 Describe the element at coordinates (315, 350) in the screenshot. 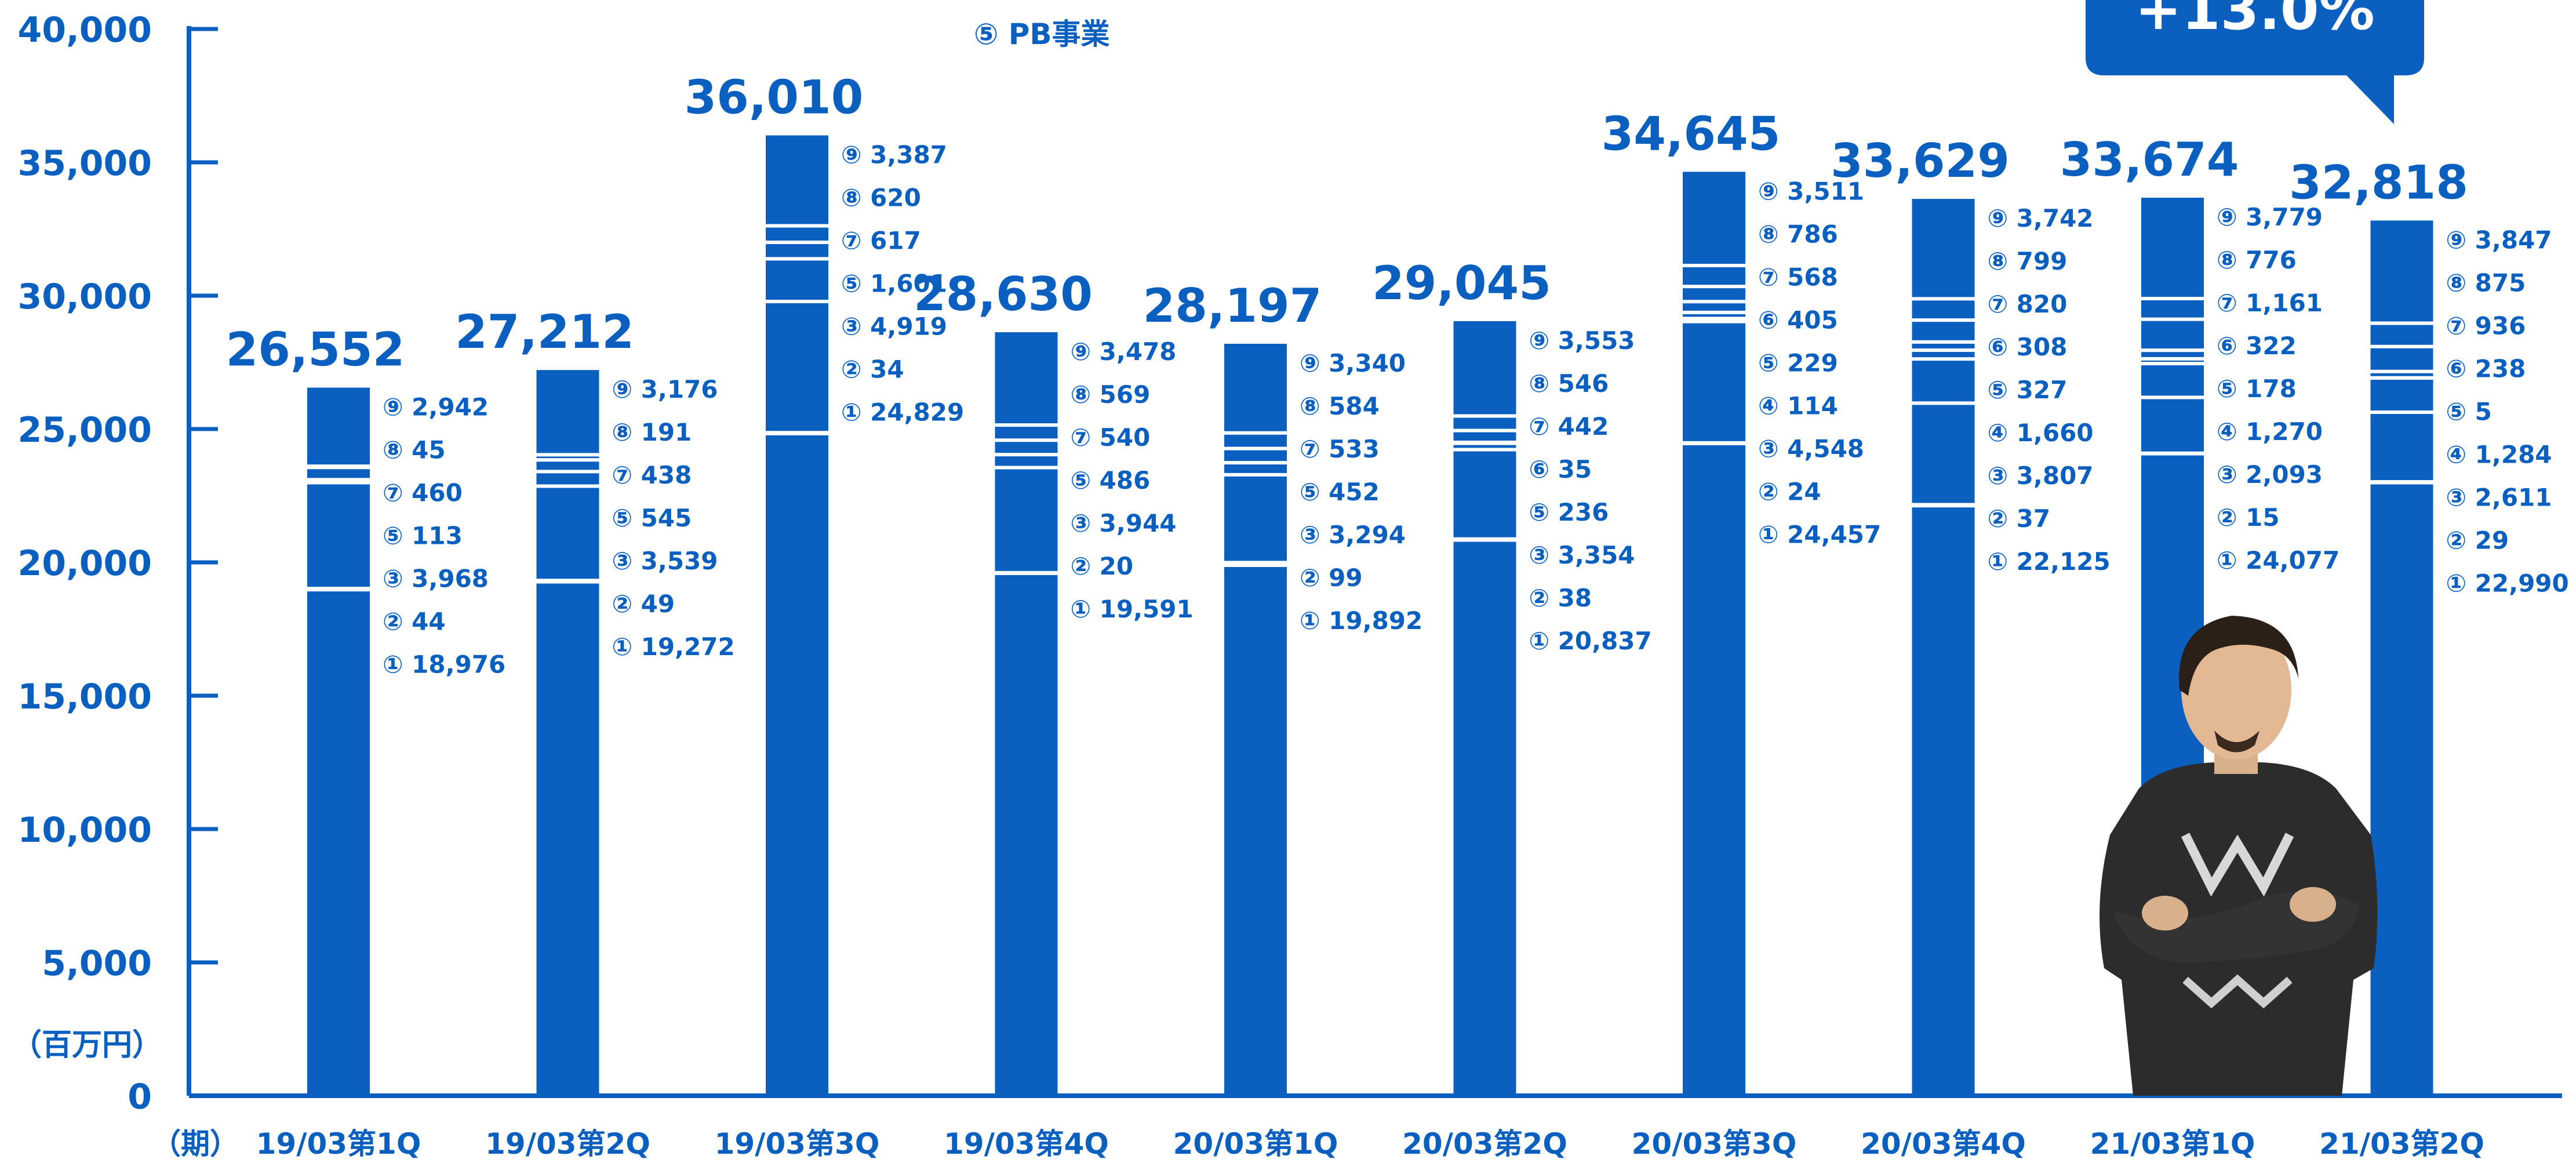

I see `bar-total-label: 26,552` at that location.